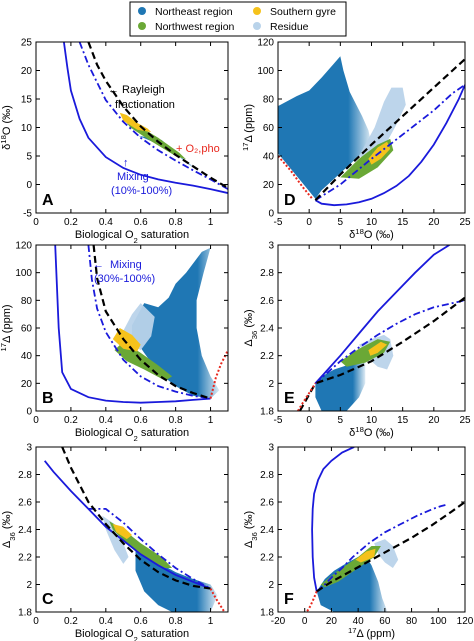  Describe the element at coordinates (142, 11) in the screenshot. I see `legend-dot-northeast` at that location.